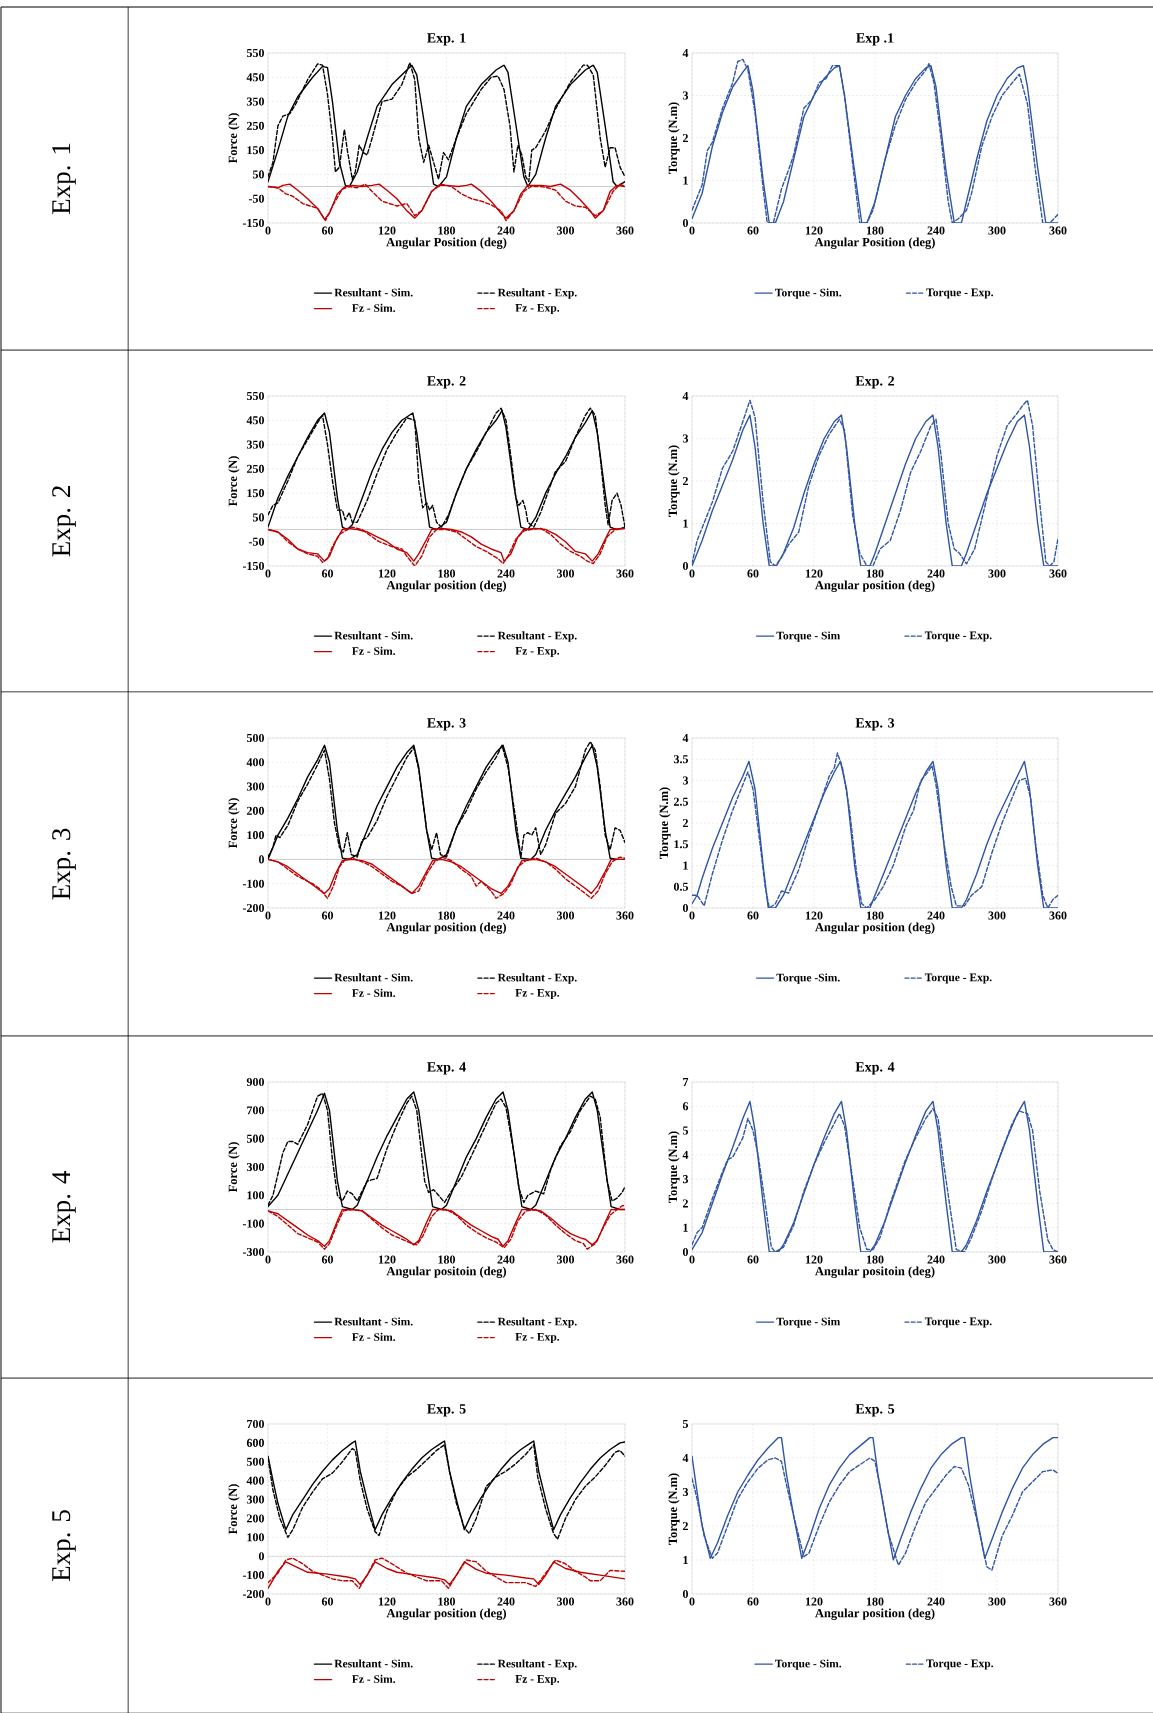  I want to click on x-axis-title: Angular Position (deg), so click(874, 243).